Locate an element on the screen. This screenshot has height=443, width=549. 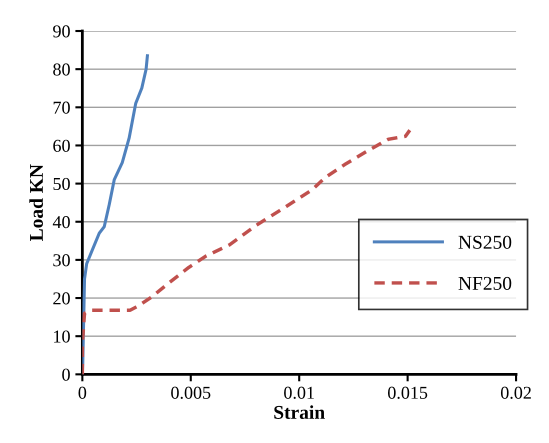
y-tick-label: 10 is located at coordinates (62, 336).